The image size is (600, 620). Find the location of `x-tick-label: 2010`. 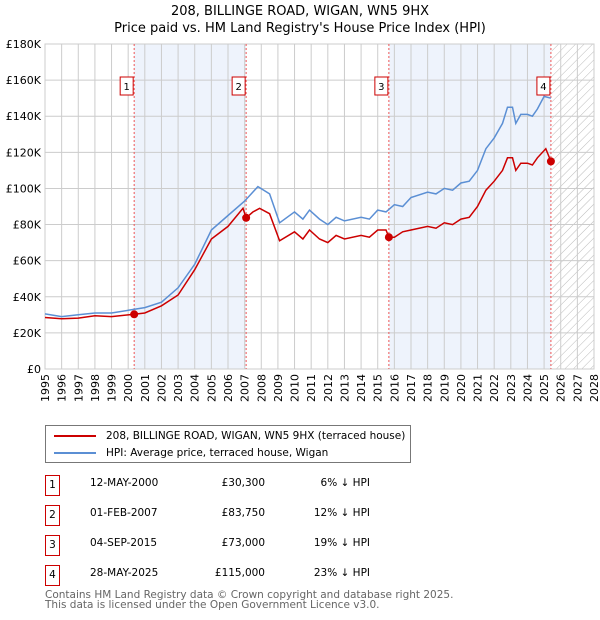

x-tick-label: 2010 is located at coordinates (295, 388).